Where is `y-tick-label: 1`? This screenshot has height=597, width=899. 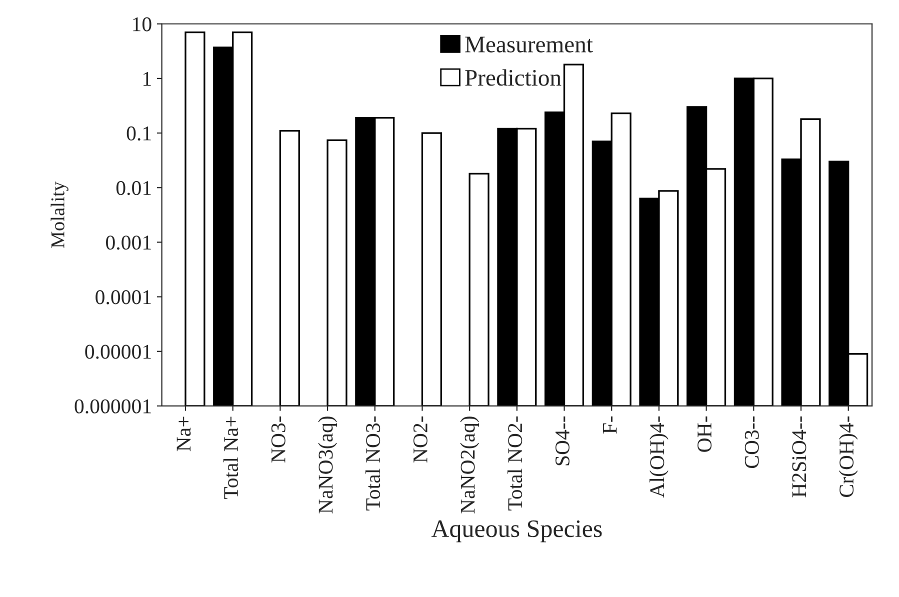 y-tick-label: 1 is located at coordinates (147, 79).